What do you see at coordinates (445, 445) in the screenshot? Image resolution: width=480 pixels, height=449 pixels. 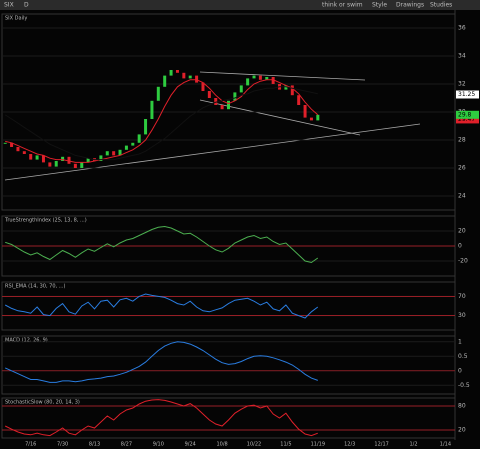 I see `x-tick-label: 1/14` at bounding box center [445, 445].